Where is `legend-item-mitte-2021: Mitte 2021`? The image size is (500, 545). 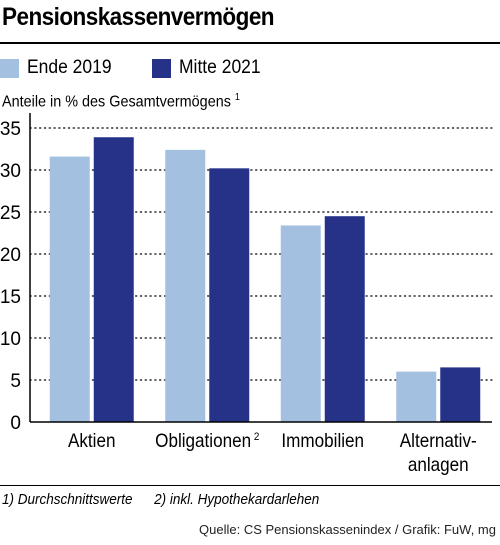 legend-item-mitte-2021: Mitte 2021 is located at coordinates (209, 68).